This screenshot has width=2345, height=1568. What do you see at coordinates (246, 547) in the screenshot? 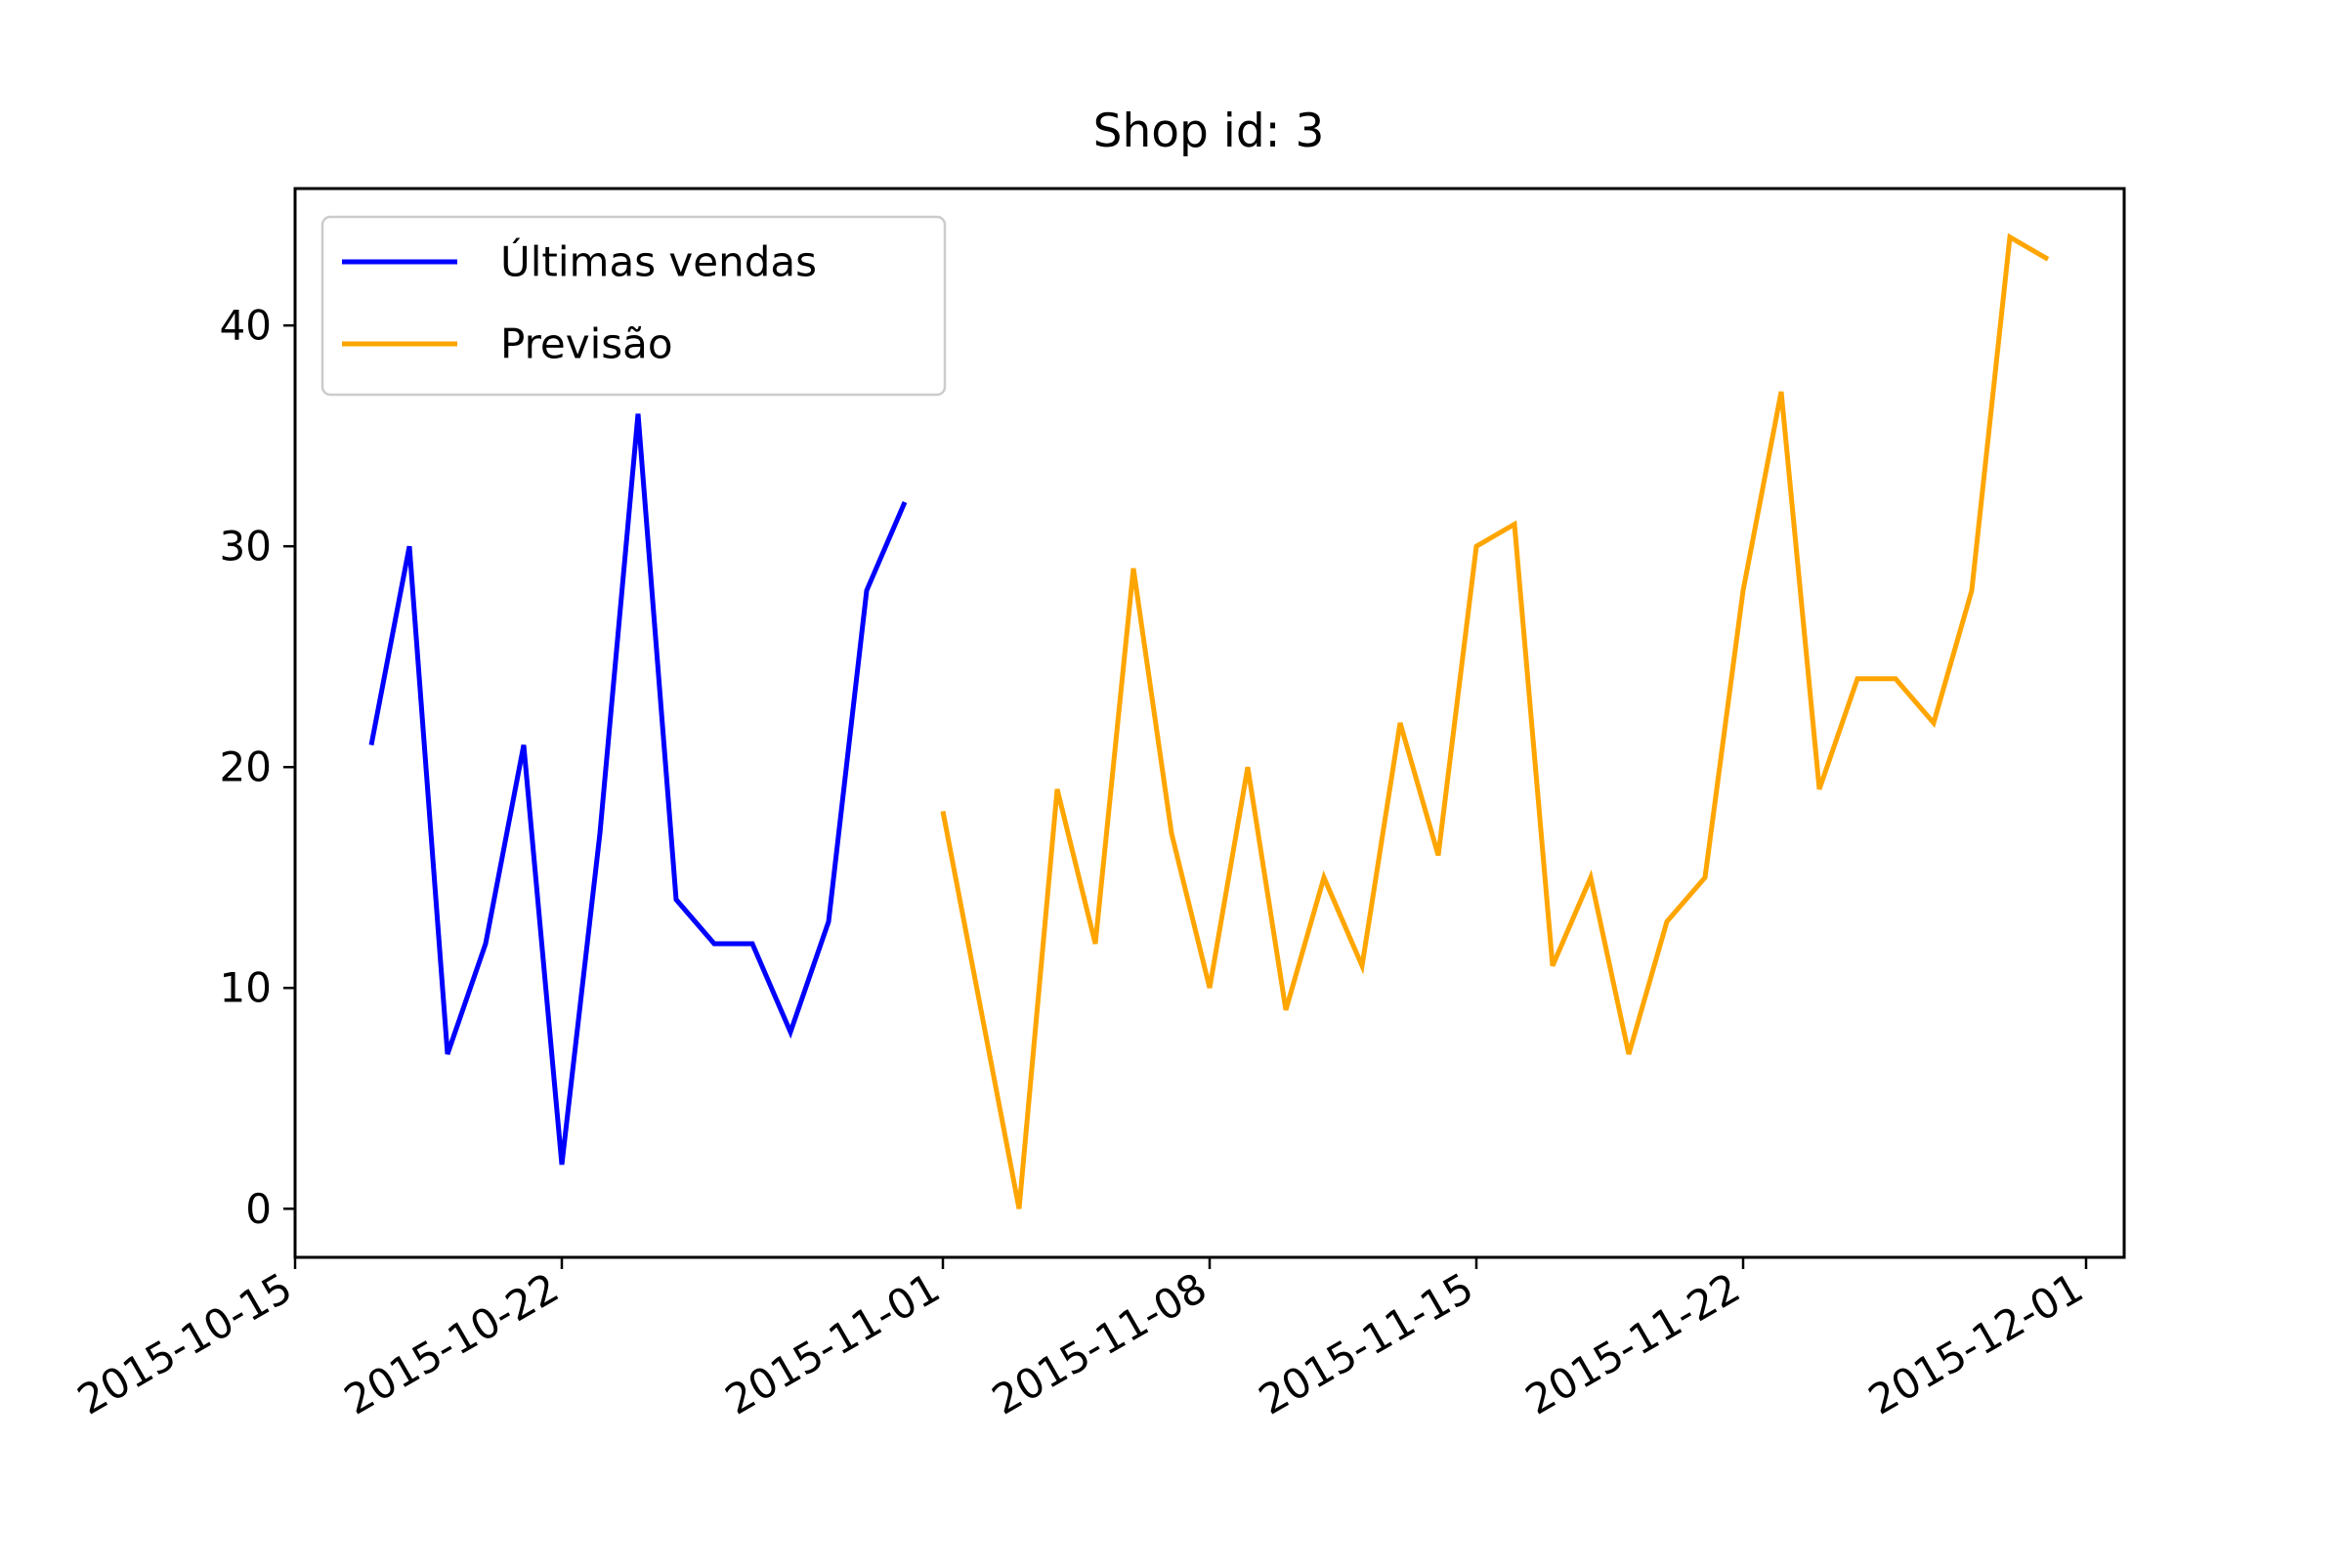
I see `y-tick-label: 30` at bounding box center [246, 547].